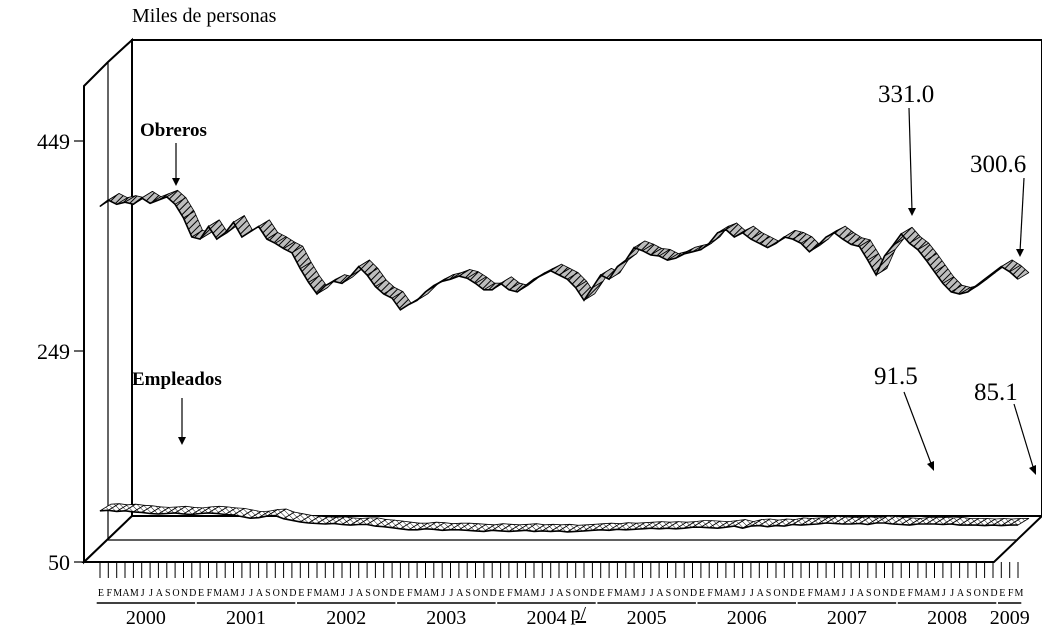 The height and width of the screenshot is (628, 1042). What do you see at coordinates (53, 141) in the screenshot?
I see `y-tick-label-449: 449` at bounding box center [53, 141].